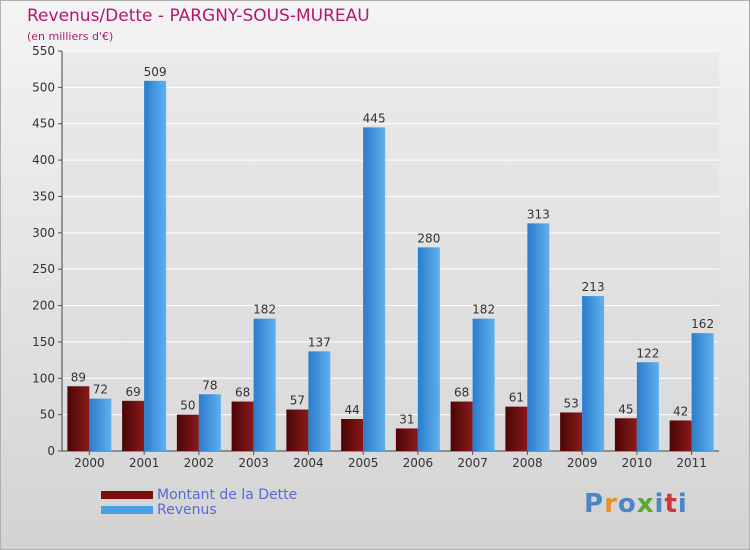 This screenshot has width=750, height=550. What do you see at coordinates (127, 509) in the screenshot?
I see `legend-swatch-revenue` at bounding box center [127, 509].